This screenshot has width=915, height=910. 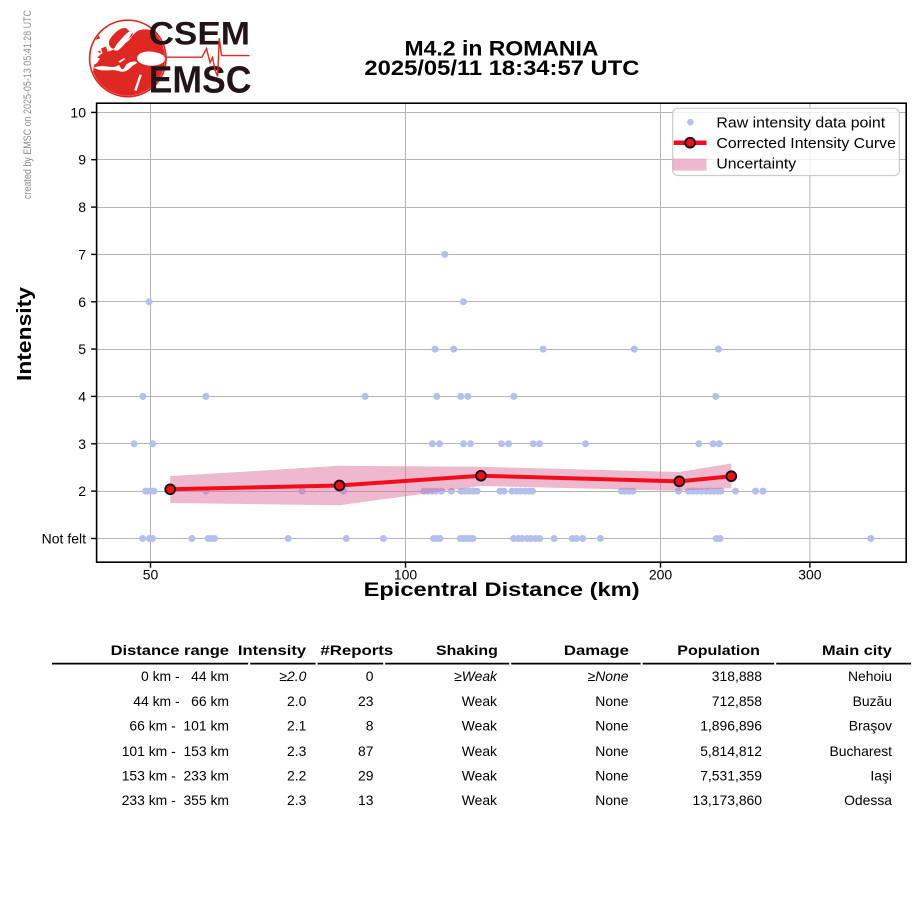 I want to click on svg-text: #Reports, so click(x=356, y=650).